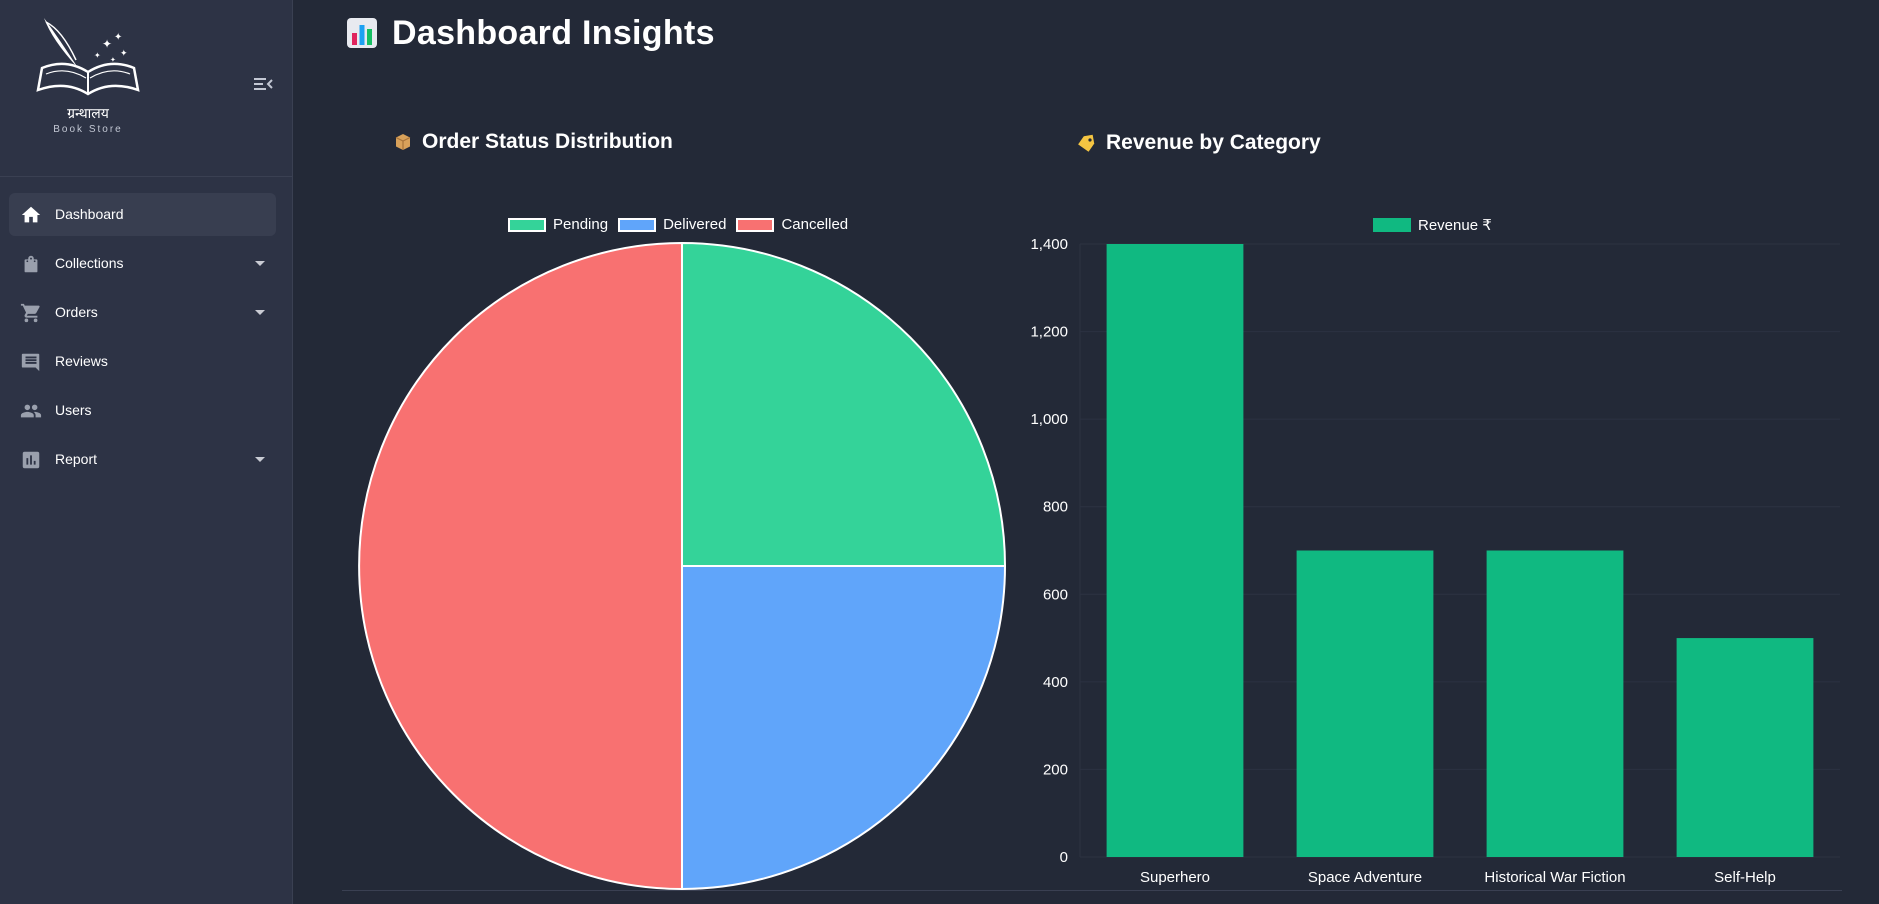  I want to click on x-tick-label: Superhero, so click(1175, 877).